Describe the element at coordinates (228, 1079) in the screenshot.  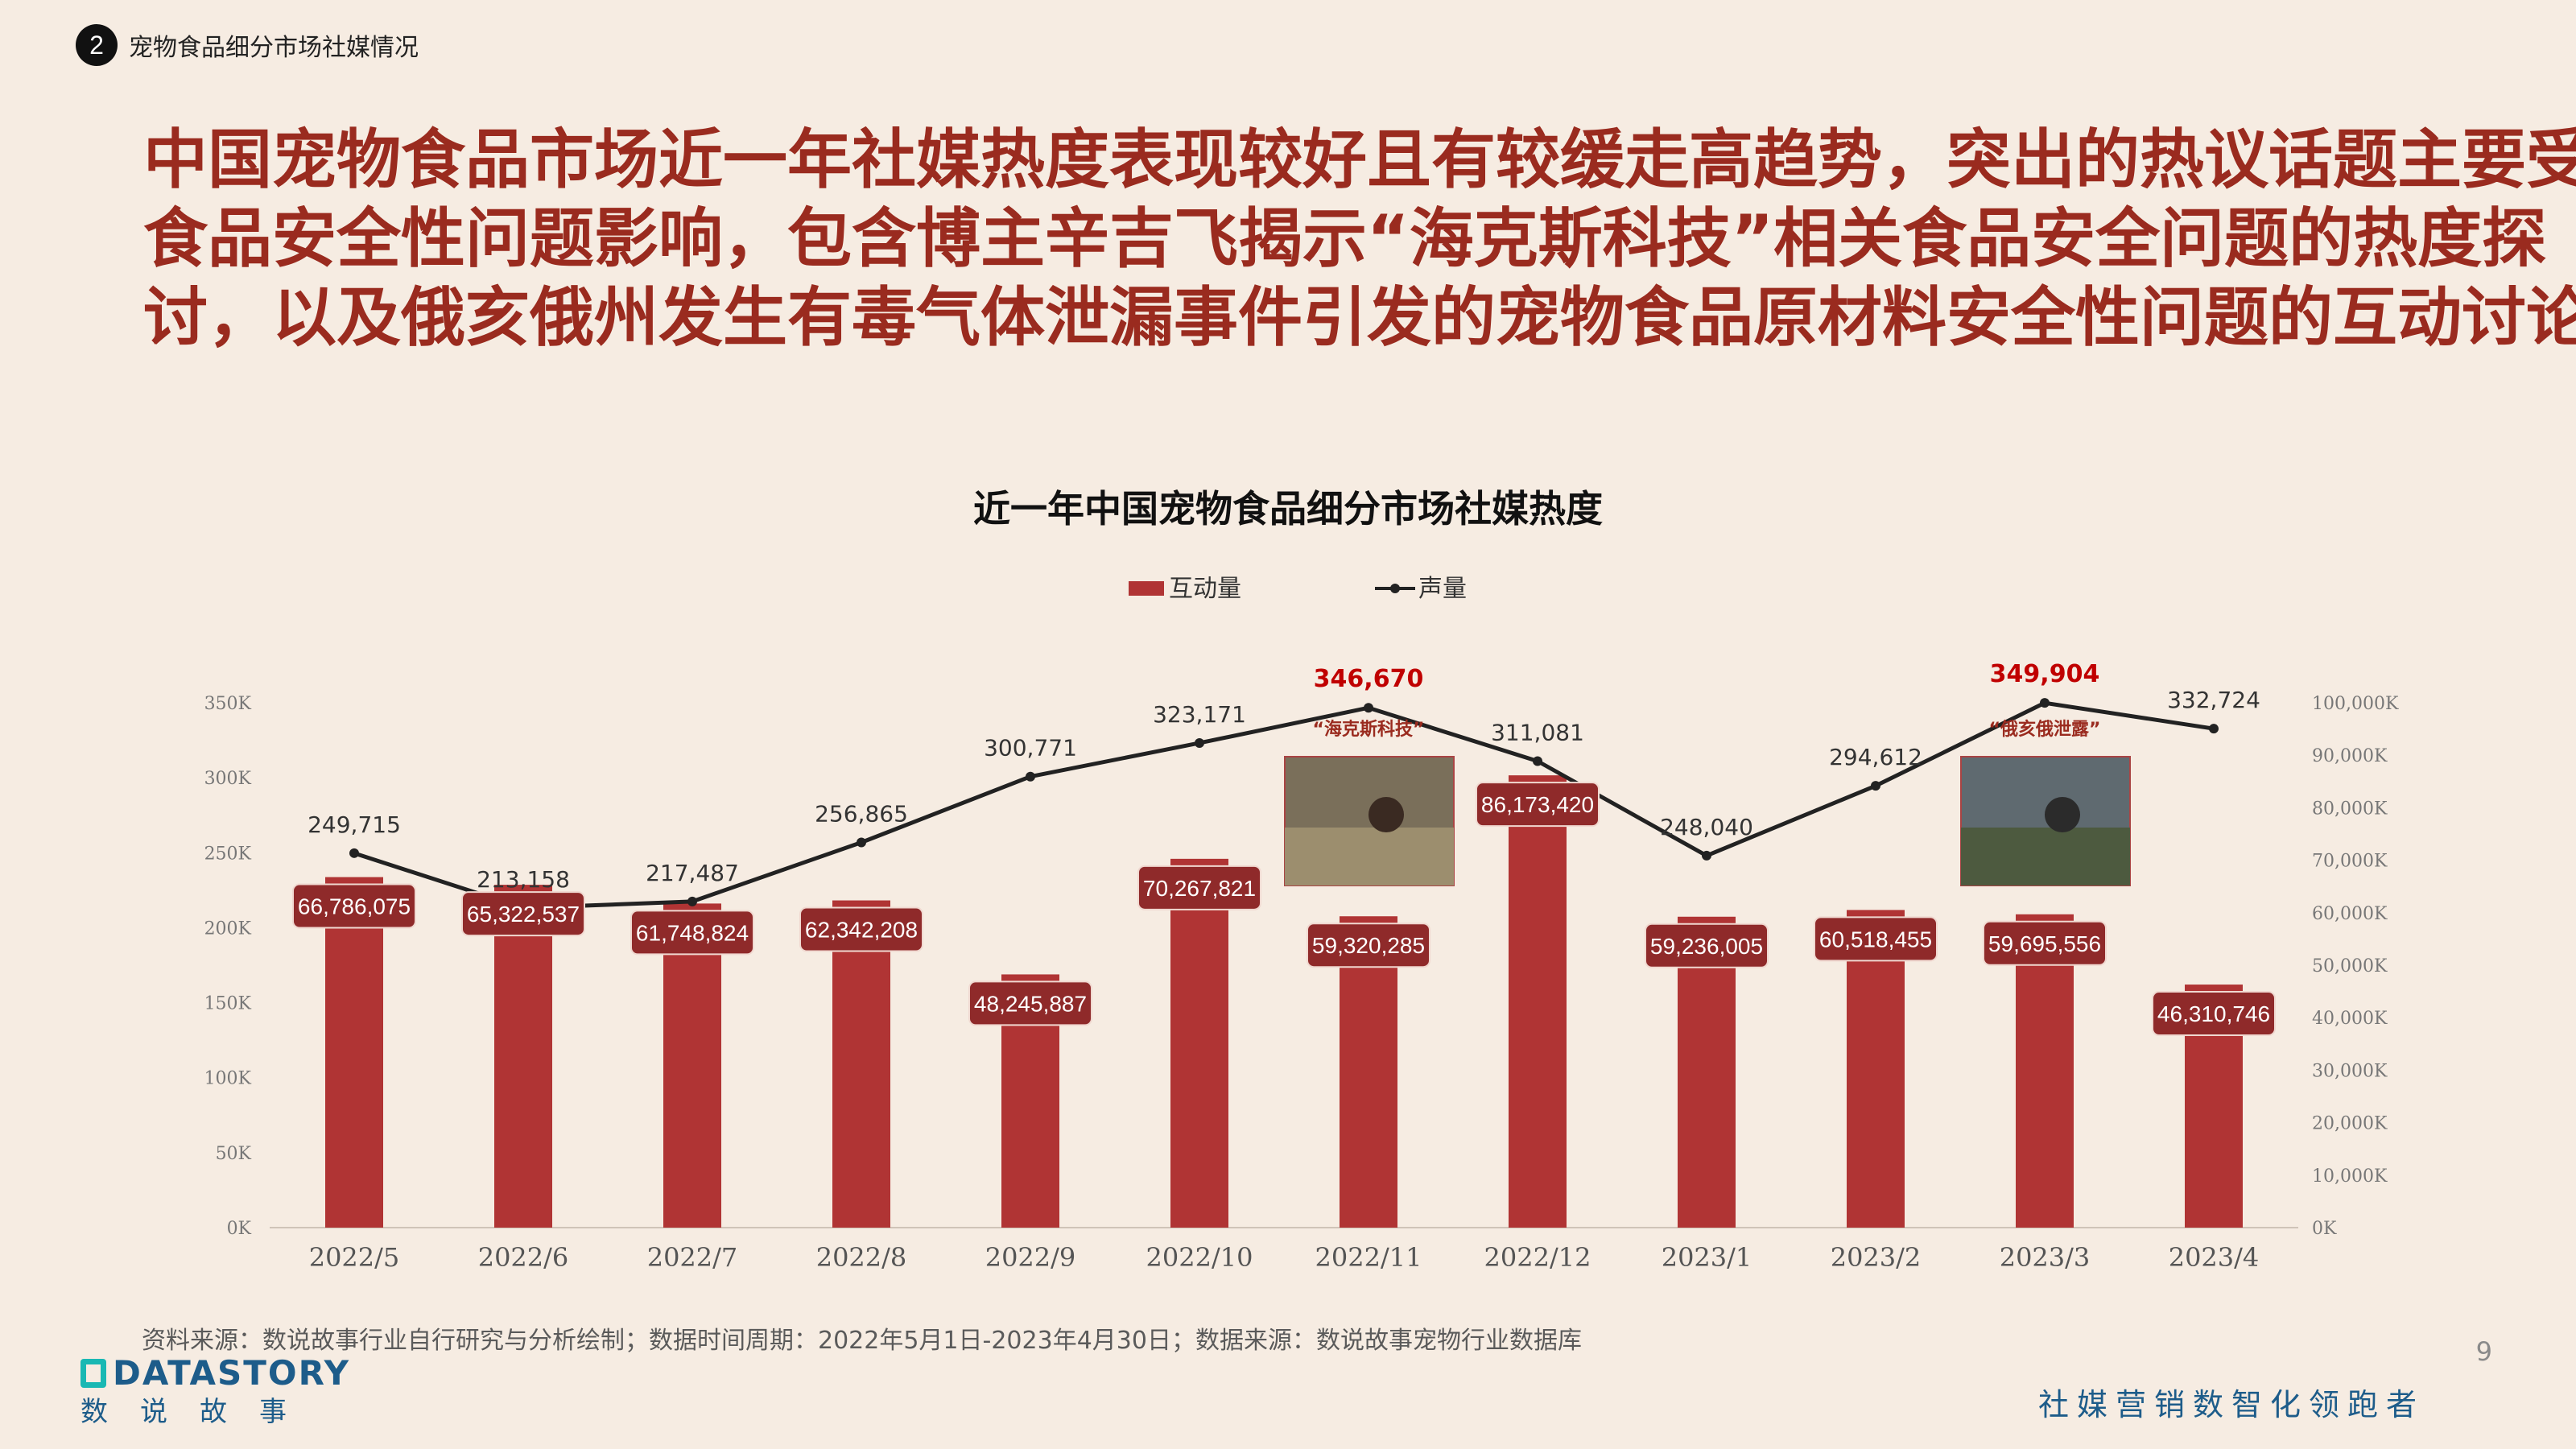
I see `y-left-tick-label: 100K` at that location.